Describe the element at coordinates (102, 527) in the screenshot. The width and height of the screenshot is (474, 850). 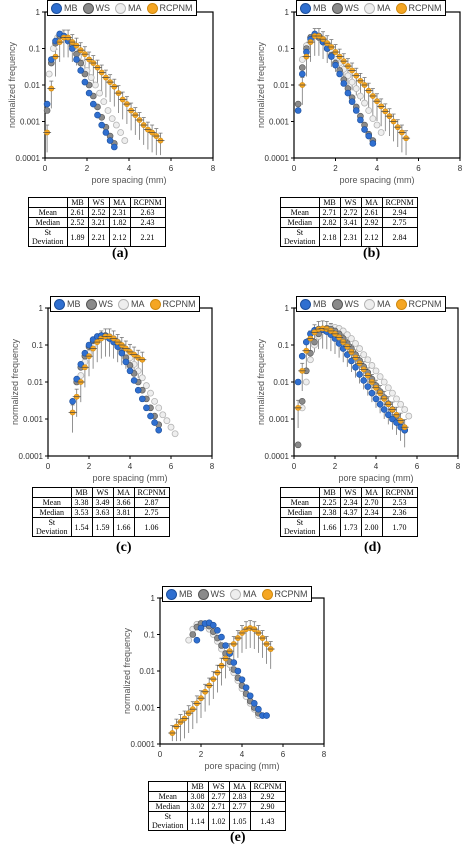
I see `table-cell: 1.59` at that location.